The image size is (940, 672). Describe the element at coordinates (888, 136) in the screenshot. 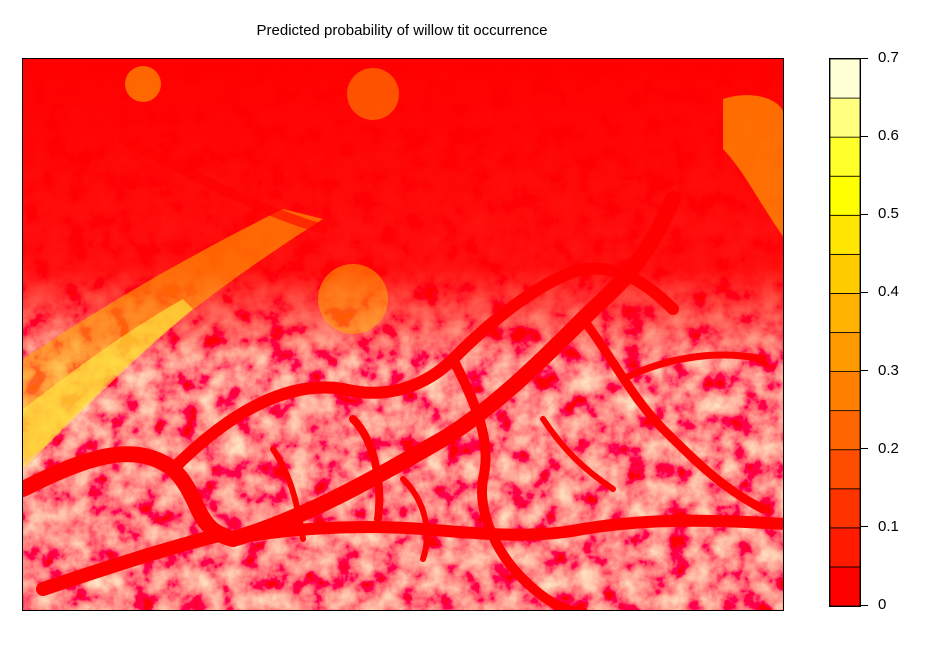

I see `colorbar-tick-label: 0.6` at that location.